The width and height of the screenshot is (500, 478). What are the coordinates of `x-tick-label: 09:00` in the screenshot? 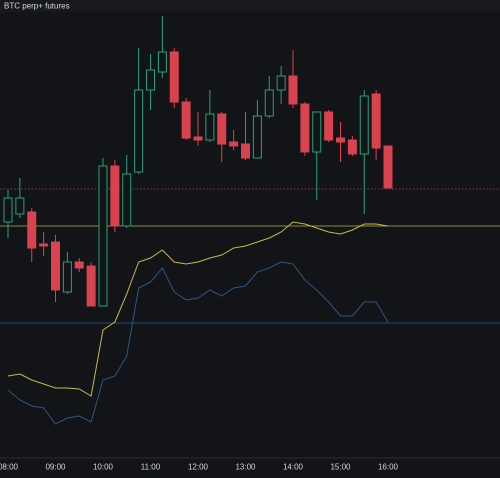 It's located at (55, 467).